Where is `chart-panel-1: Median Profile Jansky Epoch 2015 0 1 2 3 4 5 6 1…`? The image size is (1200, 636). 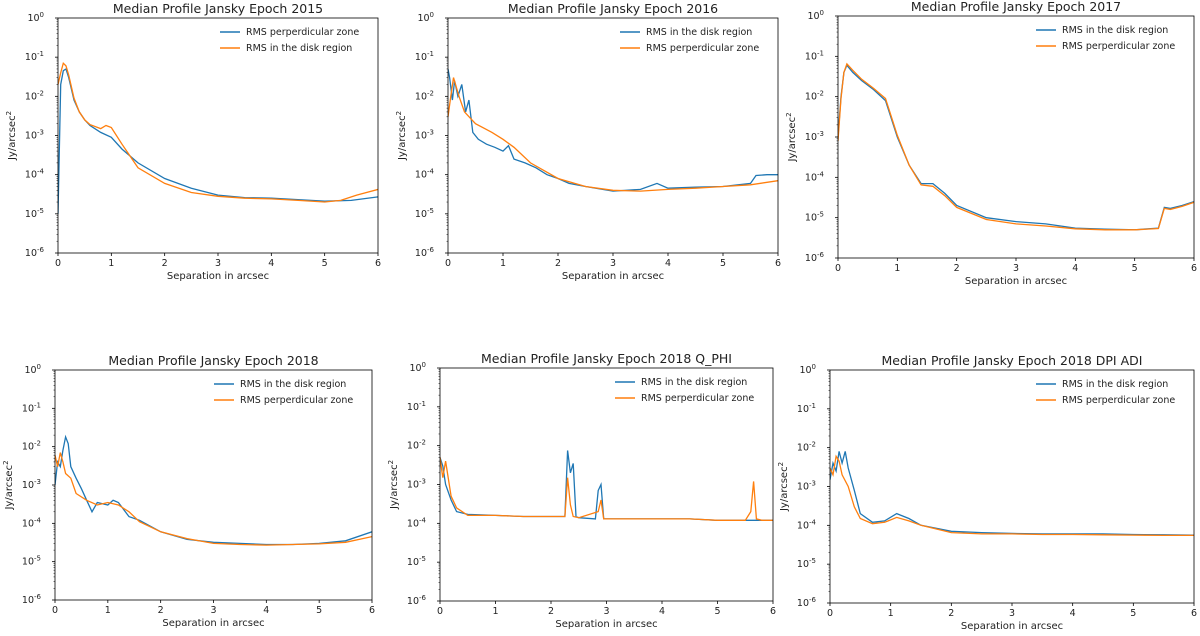
chart-panel-1: Median Profile Jansky Epoch 2015 0 1 2 3 4 5 6 1… is located at coordinates (193, 141).